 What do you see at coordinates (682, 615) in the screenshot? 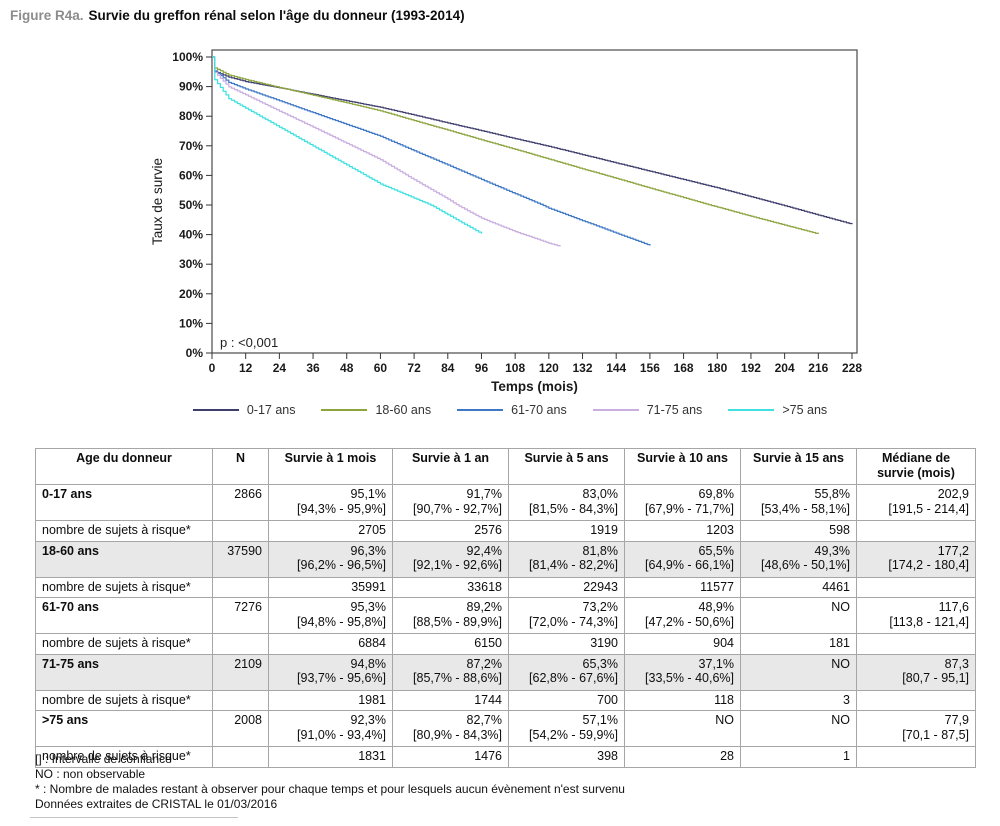
I see `survival-cell: 48,9% [47,2% - 50,6%]` at bounding box center [682, 615].